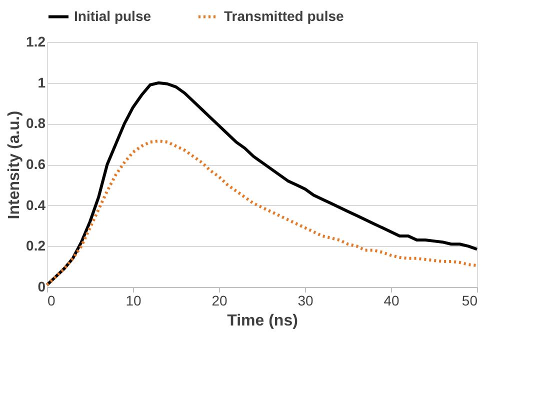 This screenshot has width=551, height=403. Describe the element at coordinates (42, 82) in the screenshot. I see `y-tick-label: 1` at that location.